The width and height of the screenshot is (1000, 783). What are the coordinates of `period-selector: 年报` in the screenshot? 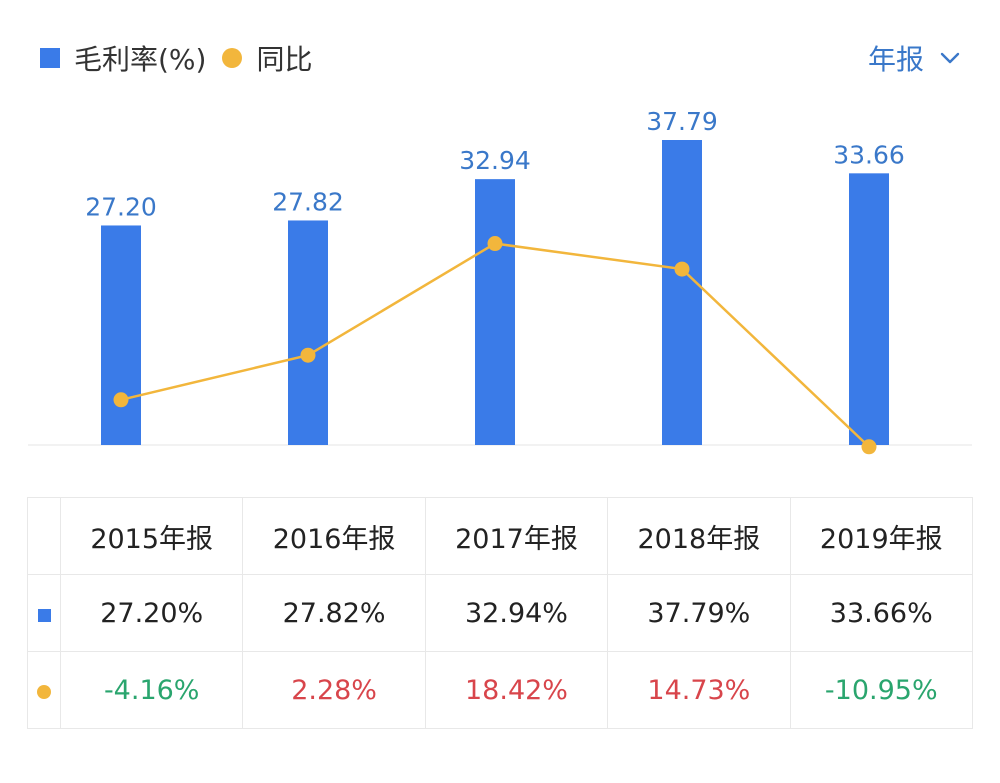 It's located at (914, 58).